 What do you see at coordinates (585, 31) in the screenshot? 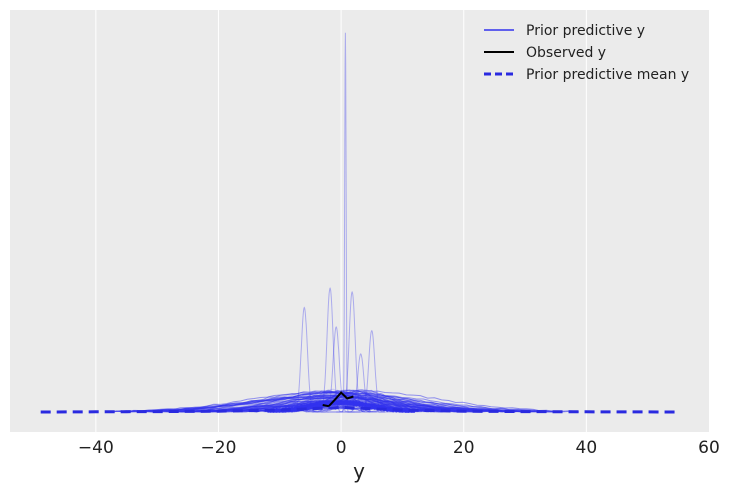
I see `legend-label-prior: Prior predictive y` at bounding box center [585, 31].